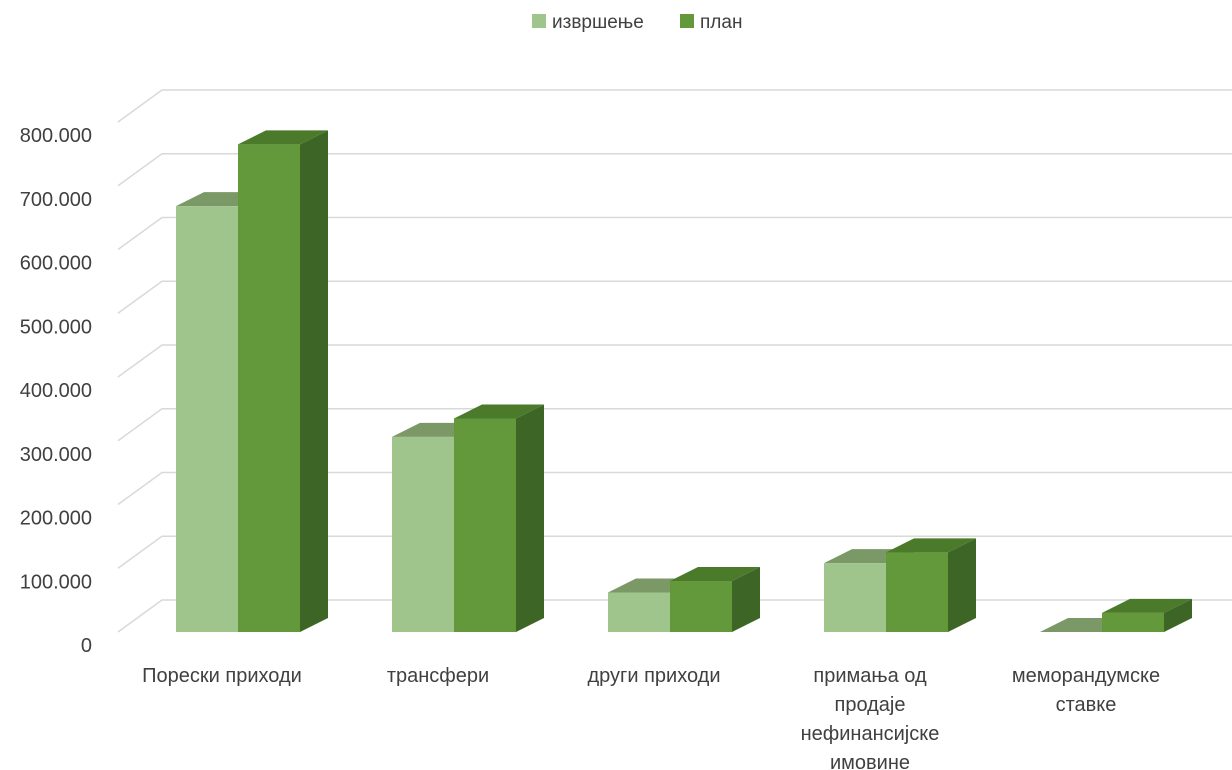 This screenshot has width=1232, height=770. What do you see at coordinates (870, 734) in the screenshot?
I see `x-category-label-line: нефинансијске` at bounding box center [870, 734].